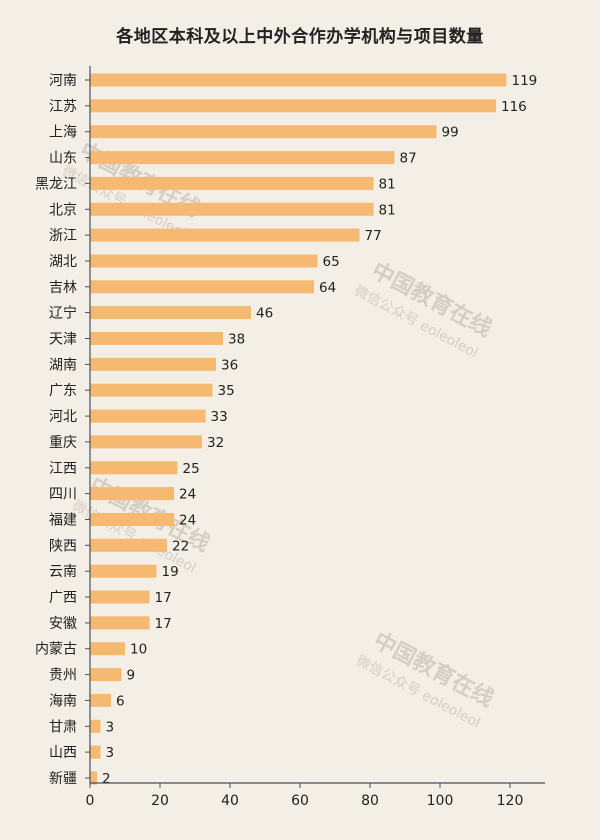 The image size is (600, 840). I want to click on category-label: 安徽, so click(63, 624).